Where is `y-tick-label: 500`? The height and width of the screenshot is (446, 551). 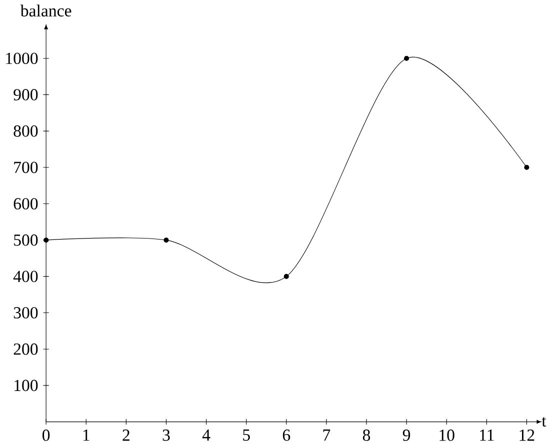
y-tick-label: 500 is located at coordinates (26, 240).